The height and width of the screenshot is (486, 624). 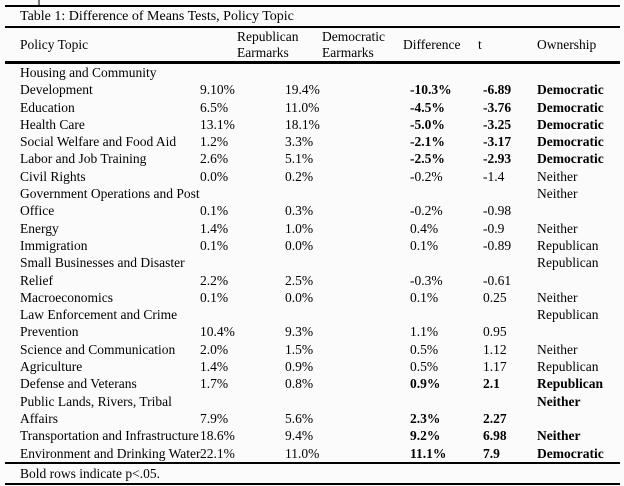 What do you see at coordinates (99, 323) in the screenshot?
I see `cell-policy-topic: Law Enforcement and Crime Prevention` at bounding box center [99, 323].